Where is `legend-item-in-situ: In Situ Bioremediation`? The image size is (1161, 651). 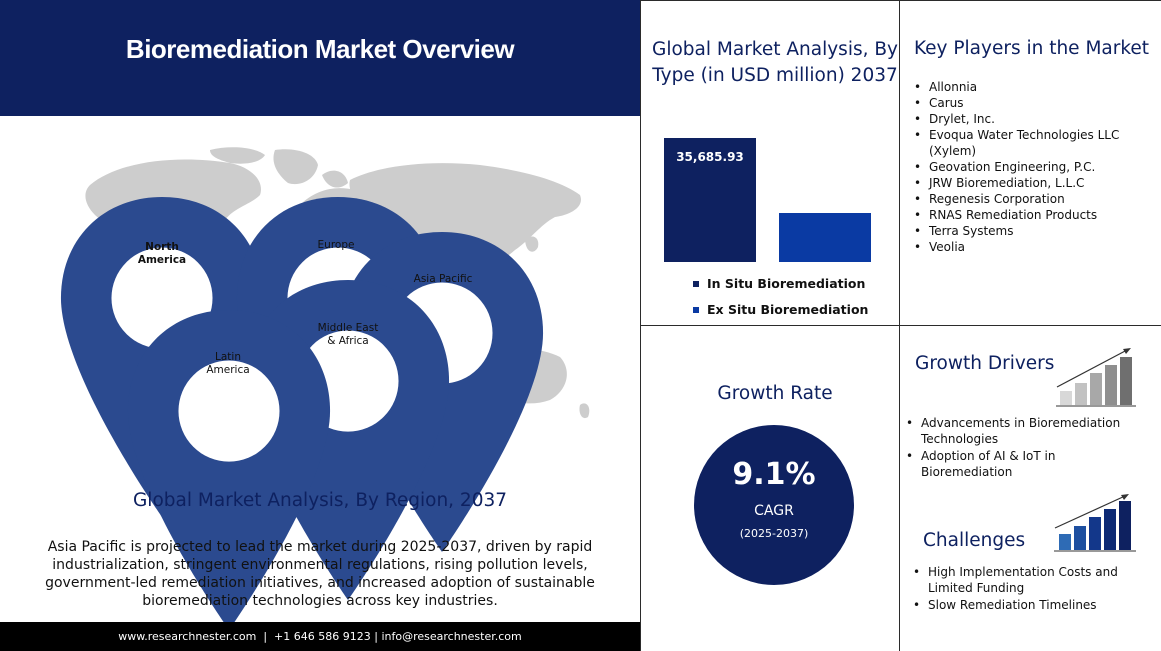 legend-item-in-situ: In Situ Bioremediation is located at coordinates (779, 283).